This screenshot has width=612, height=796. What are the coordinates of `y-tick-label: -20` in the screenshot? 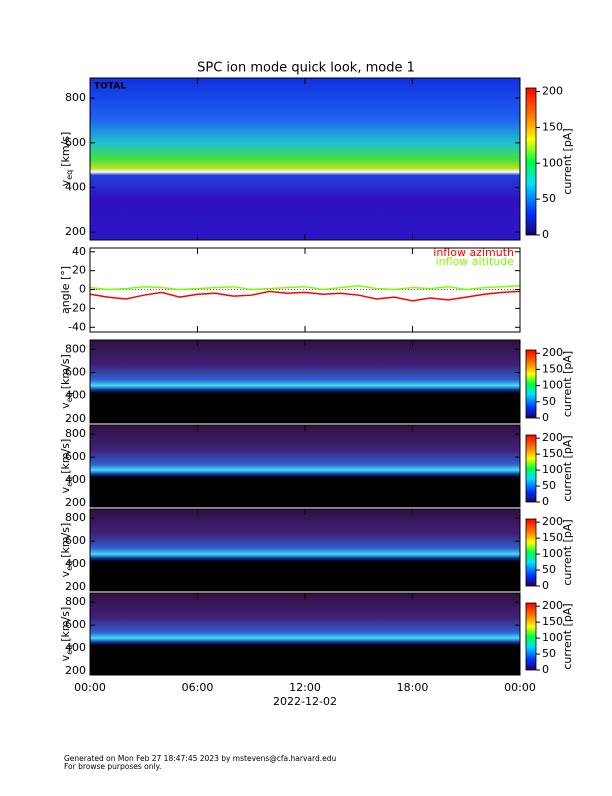 It's located at (77, 307).